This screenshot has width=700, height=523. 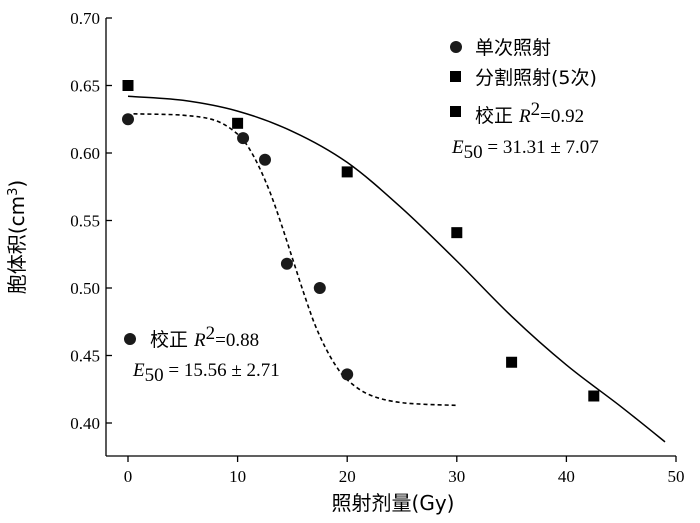 I want to click on x-tick-label: 50, so click(x=676, y=476).